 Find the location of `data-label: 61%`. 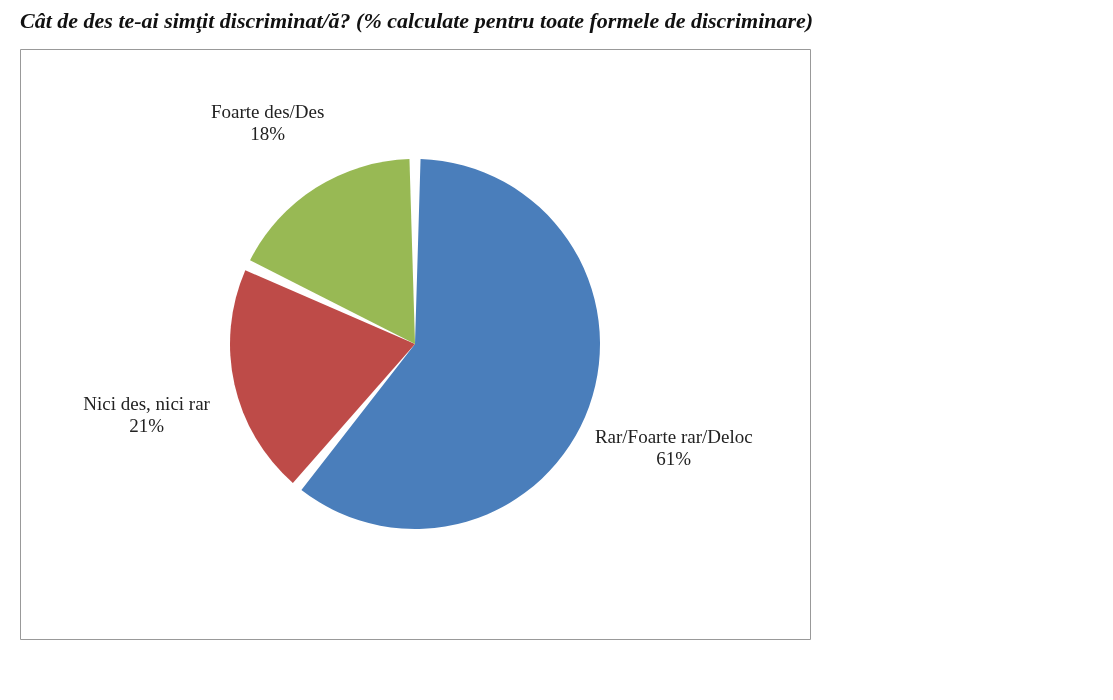

data-label: 61% is located at coordinates (674, 459).